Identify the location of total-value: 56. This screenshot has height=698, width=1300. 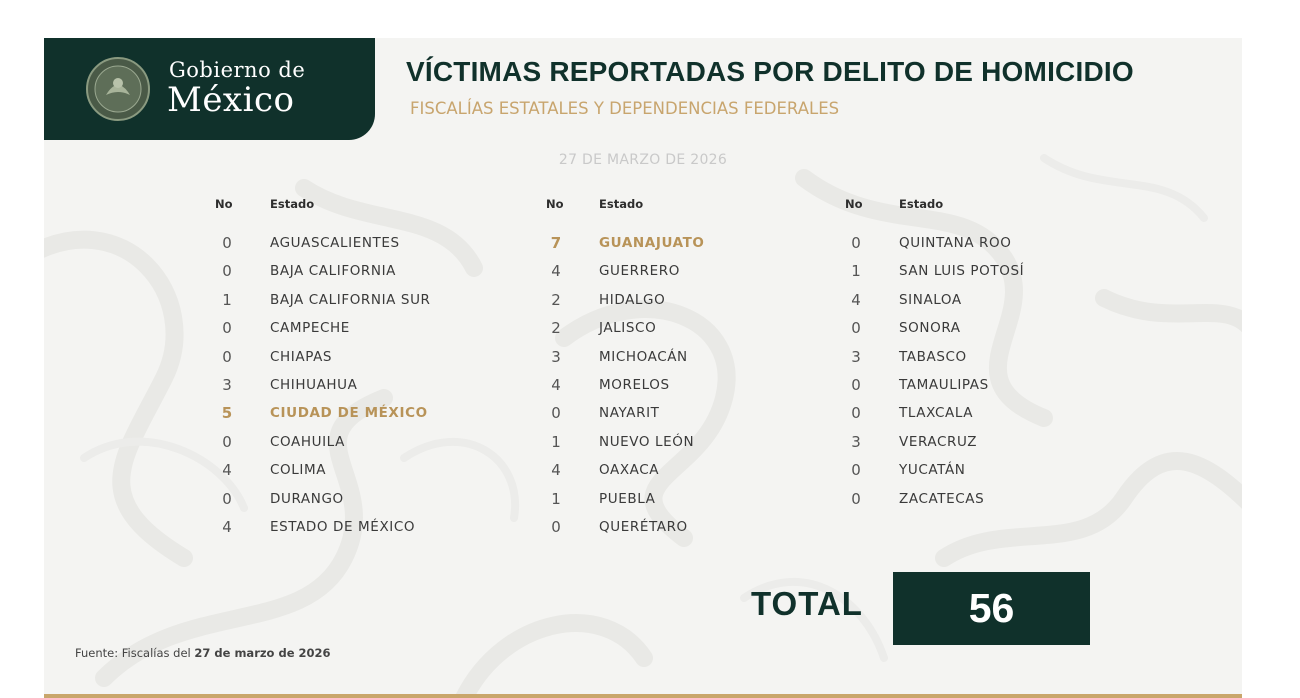
(991, 608).